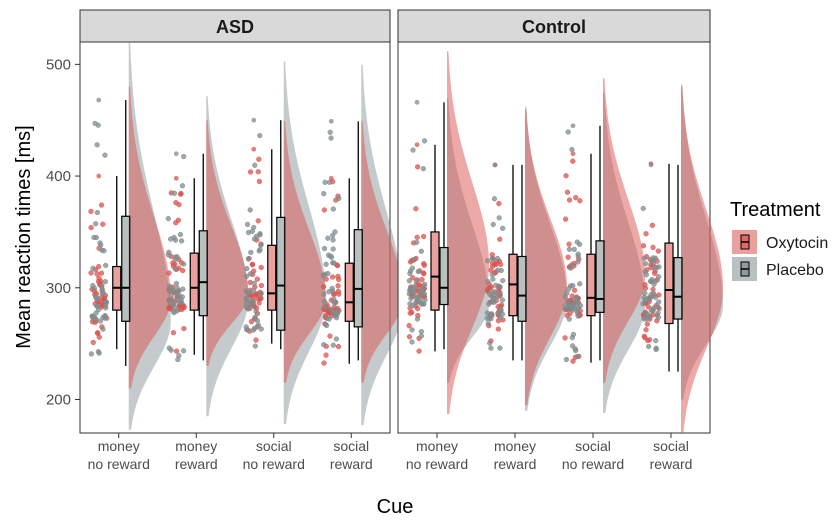 The width and height of the screenshot is (839, 521). What do you see at coordinates (58, 399) in the screenshot?
I see `y-tick-label: 200` at bounding box center [58, 399].